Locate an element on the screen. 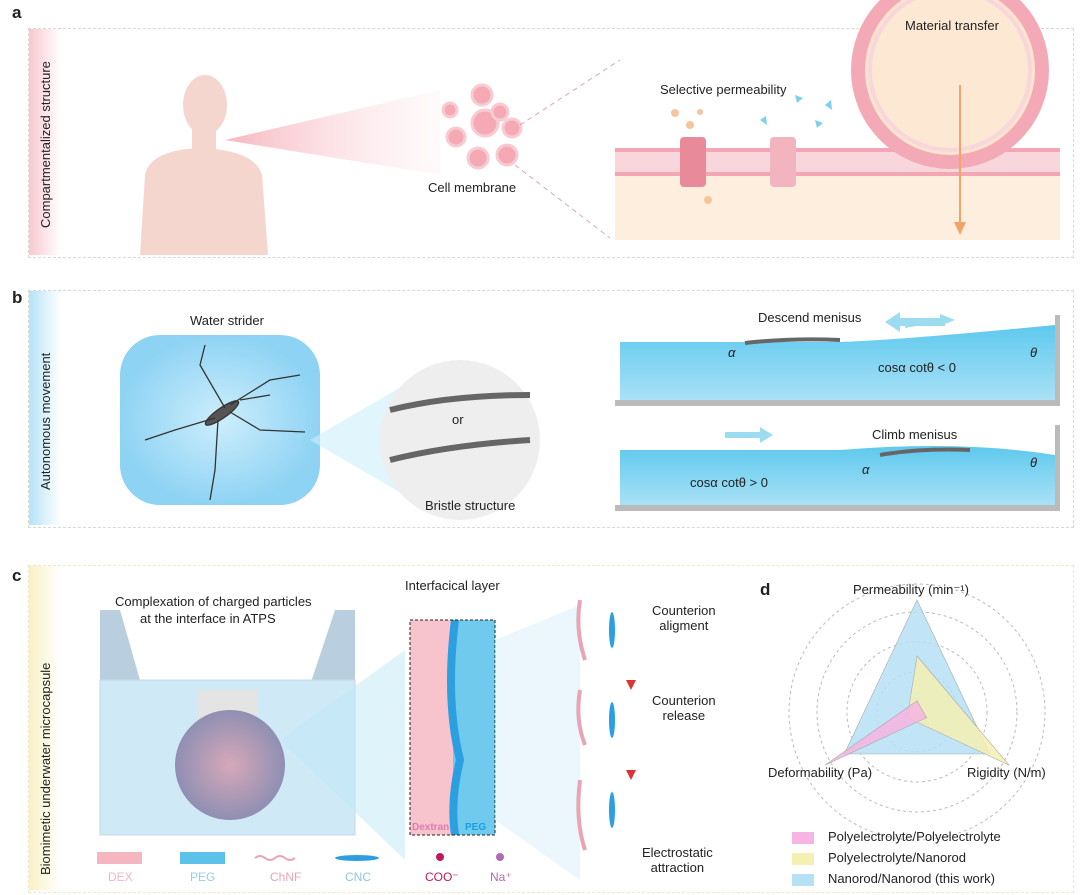 This screenshot has width=1080, height=895. water-top is located at coordinates (837, 362).